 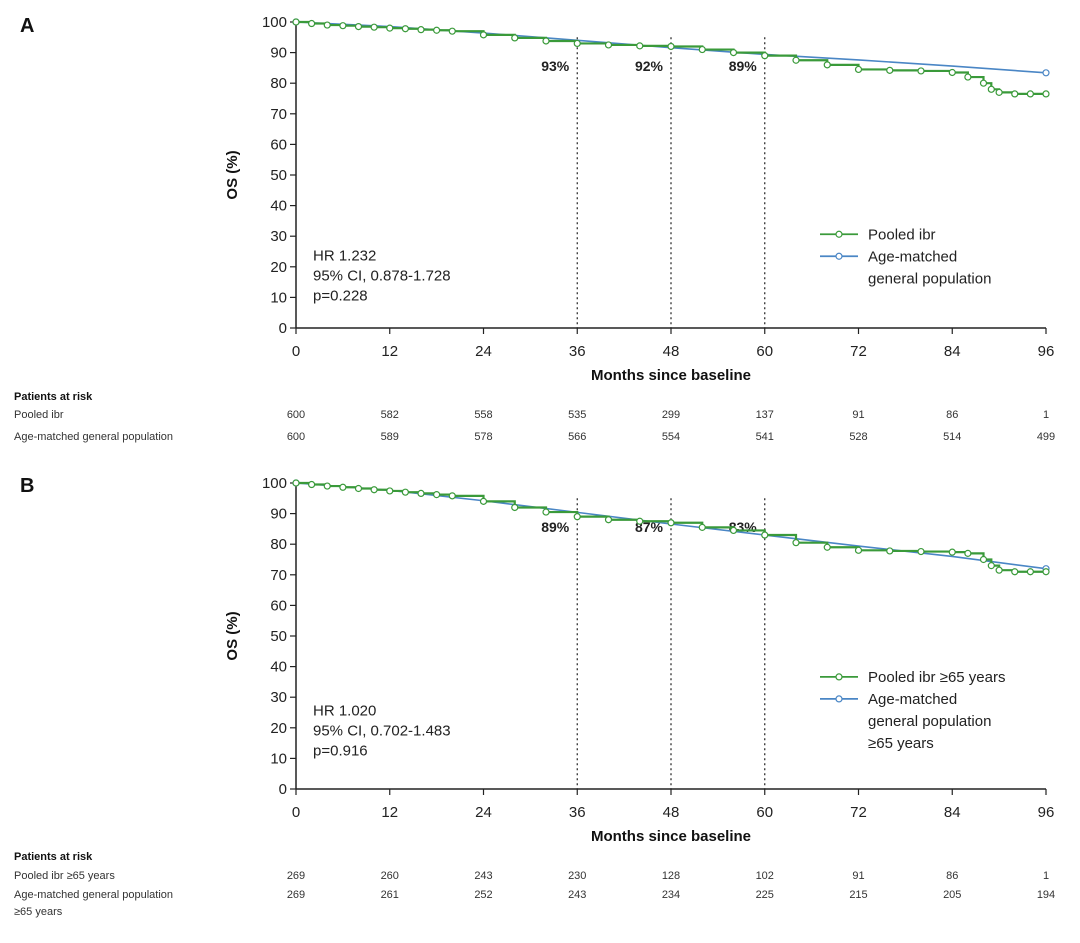 I want to click on panel-label: B, so click(x=27, y=486).